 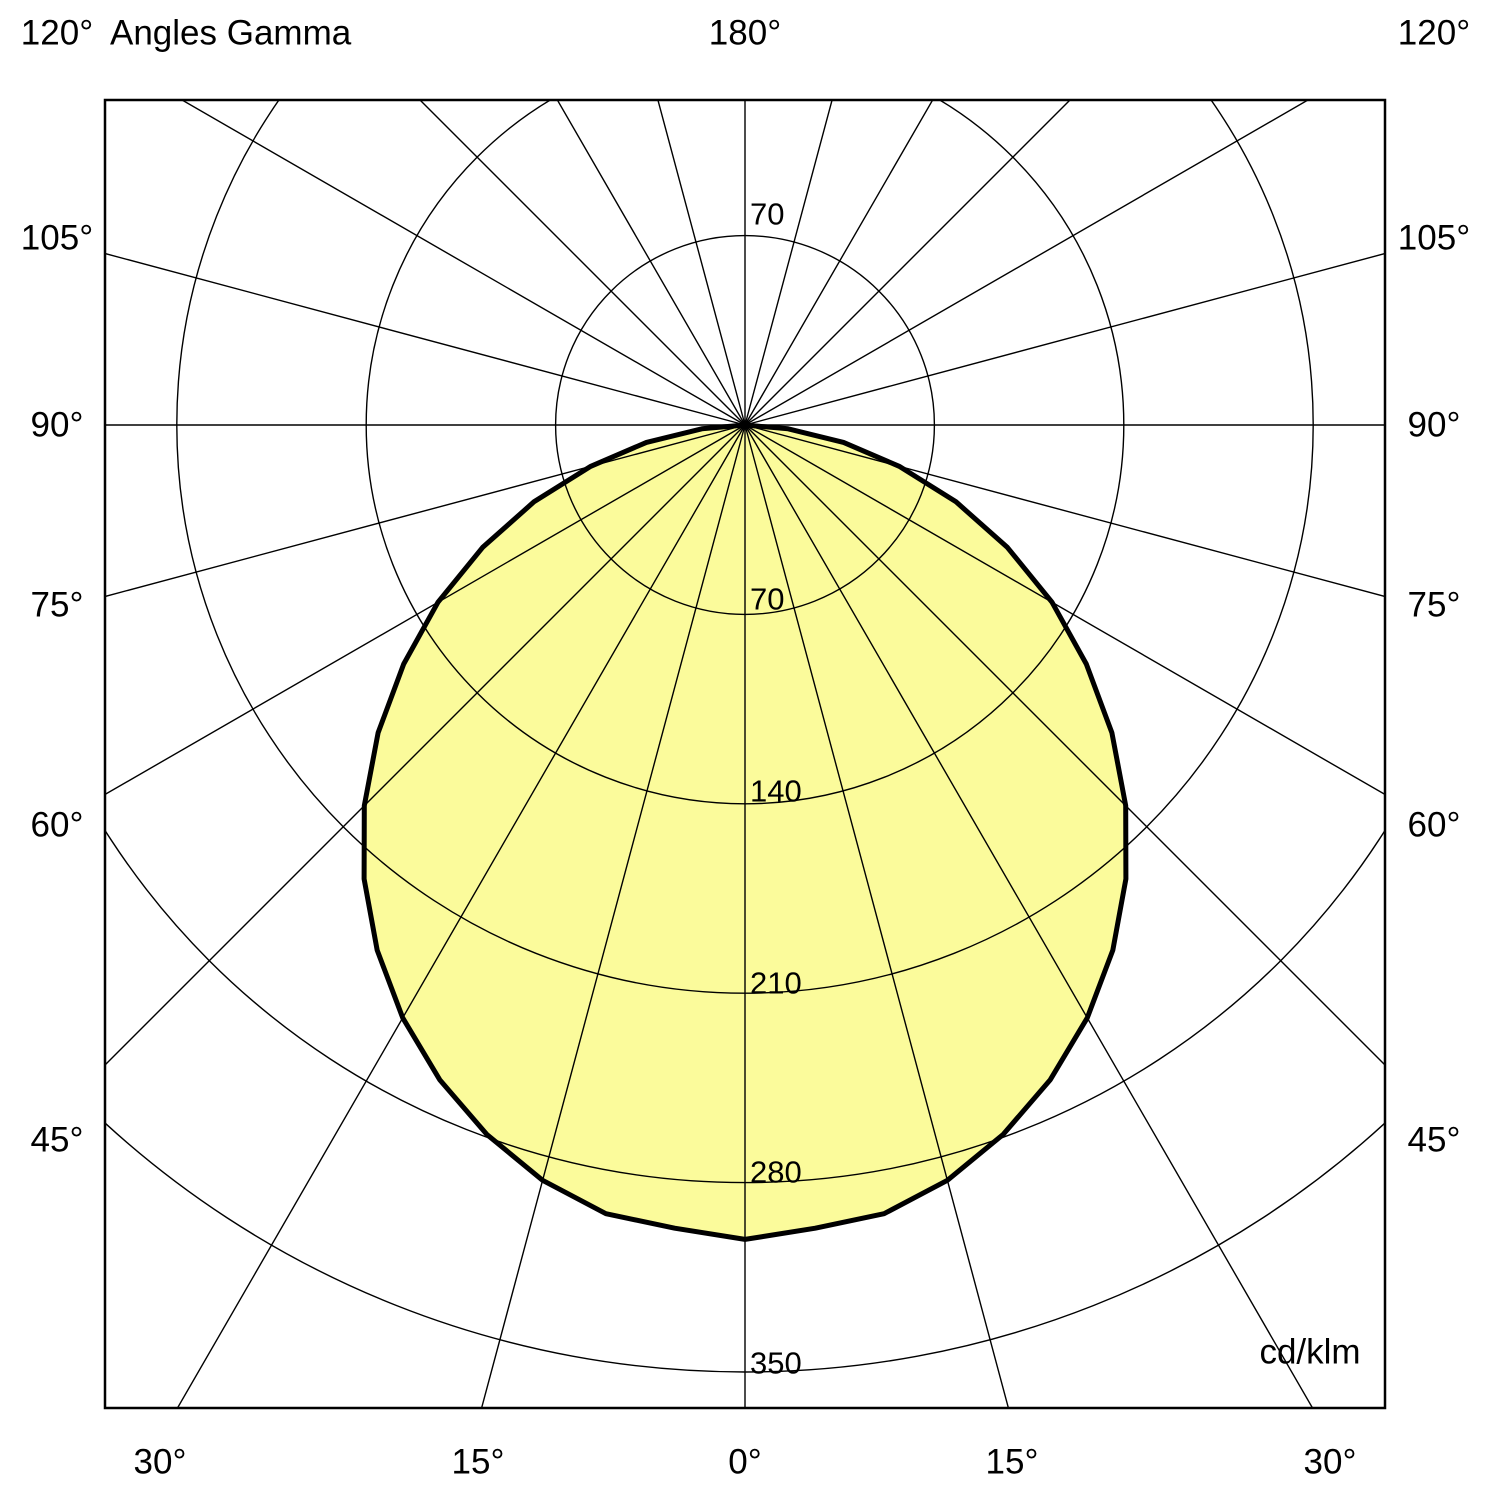 What do you see at coordinates (1434, 425) in the screenshot?
I see `gamma-axis-label-right-90: 90°` at bounding box center [1434, 425].